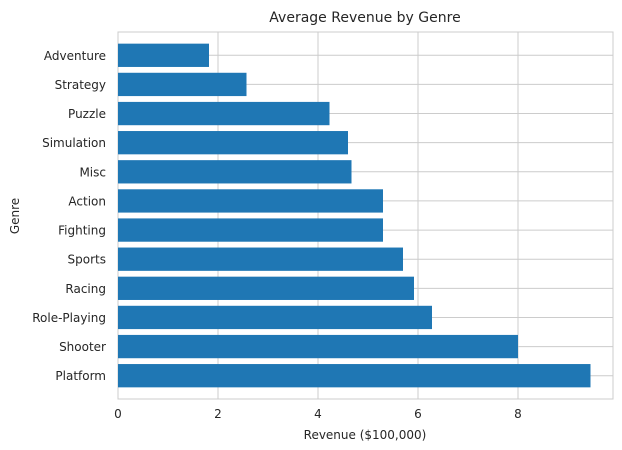 This screenshot has width=622, height=450. Describe the element at coordinates (87, 260) in the screenshot. I see `y-tick-label: Sports` at that location.